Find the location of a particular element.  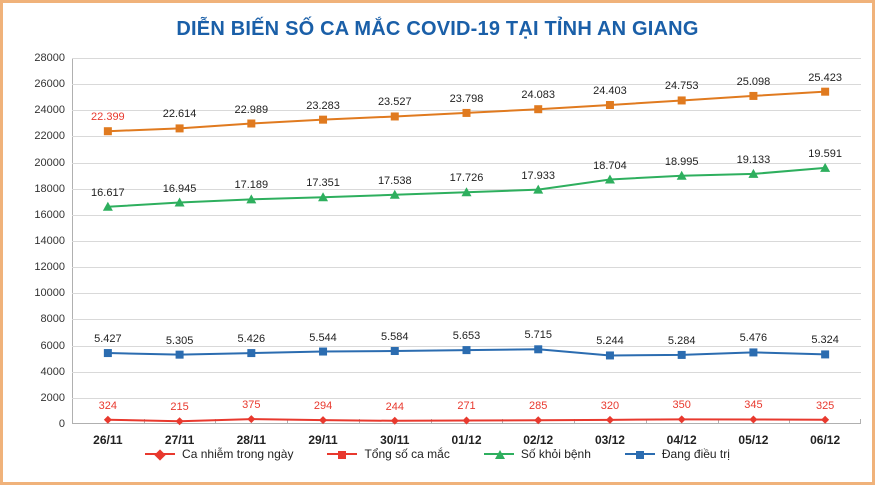

y-tick-label: 2000 is located at coordinates (52, 397).